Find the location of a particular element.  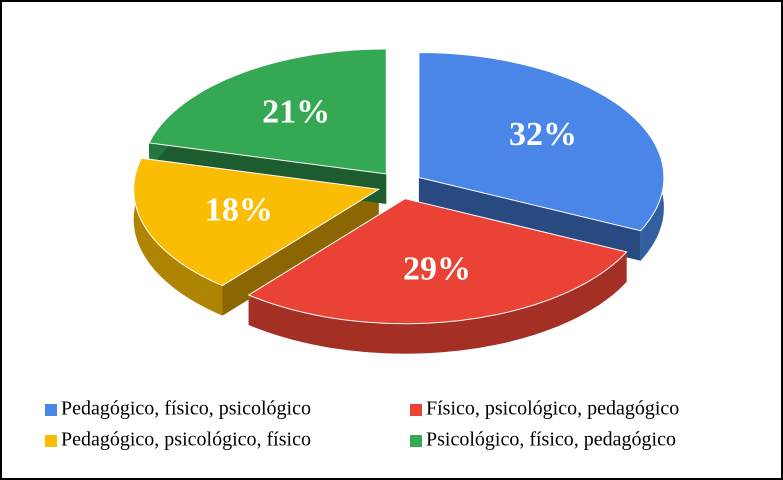

legend-label: Físico, psicológico, pedagógico is located at coordinates (552, 409).